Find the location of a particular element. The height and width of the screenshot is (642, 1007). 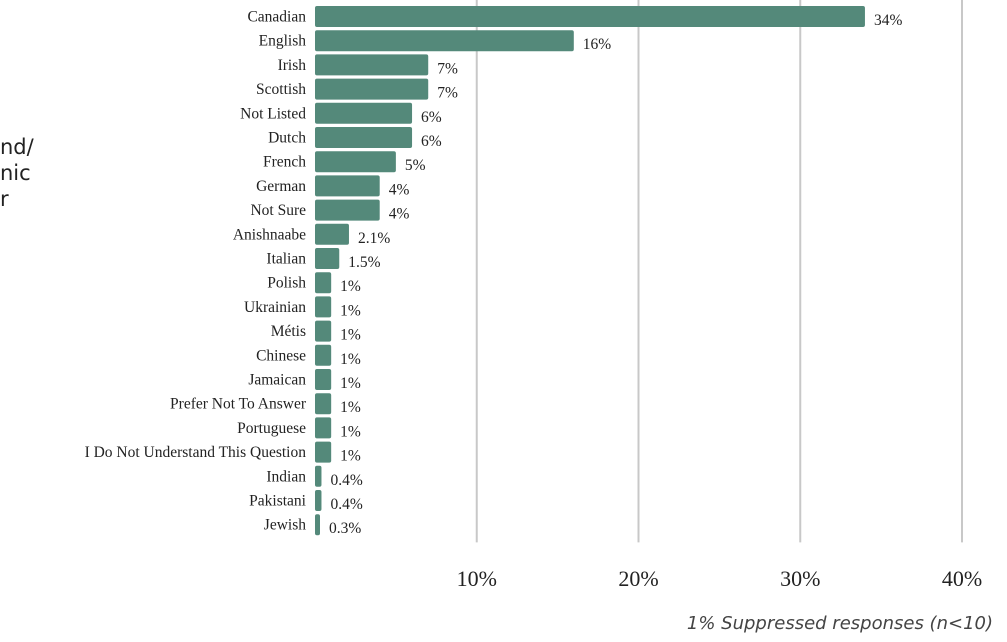

value-label-1: 16% is located at coordinates (597, 44).